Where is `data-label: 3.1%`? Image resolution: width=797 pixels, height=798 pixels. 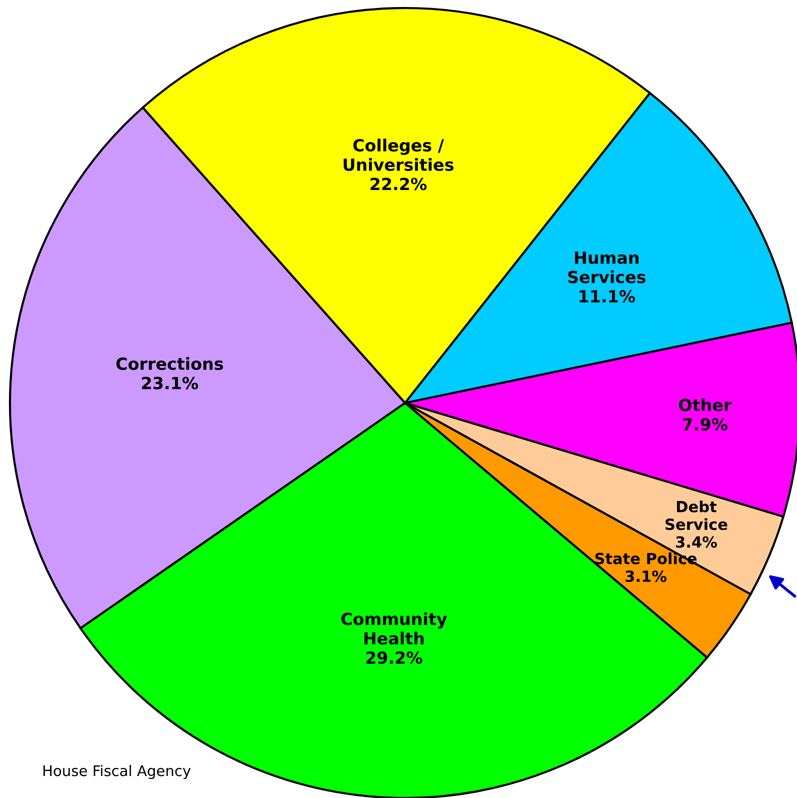
data-label: 3.1% is located at coordinates (646, 576).